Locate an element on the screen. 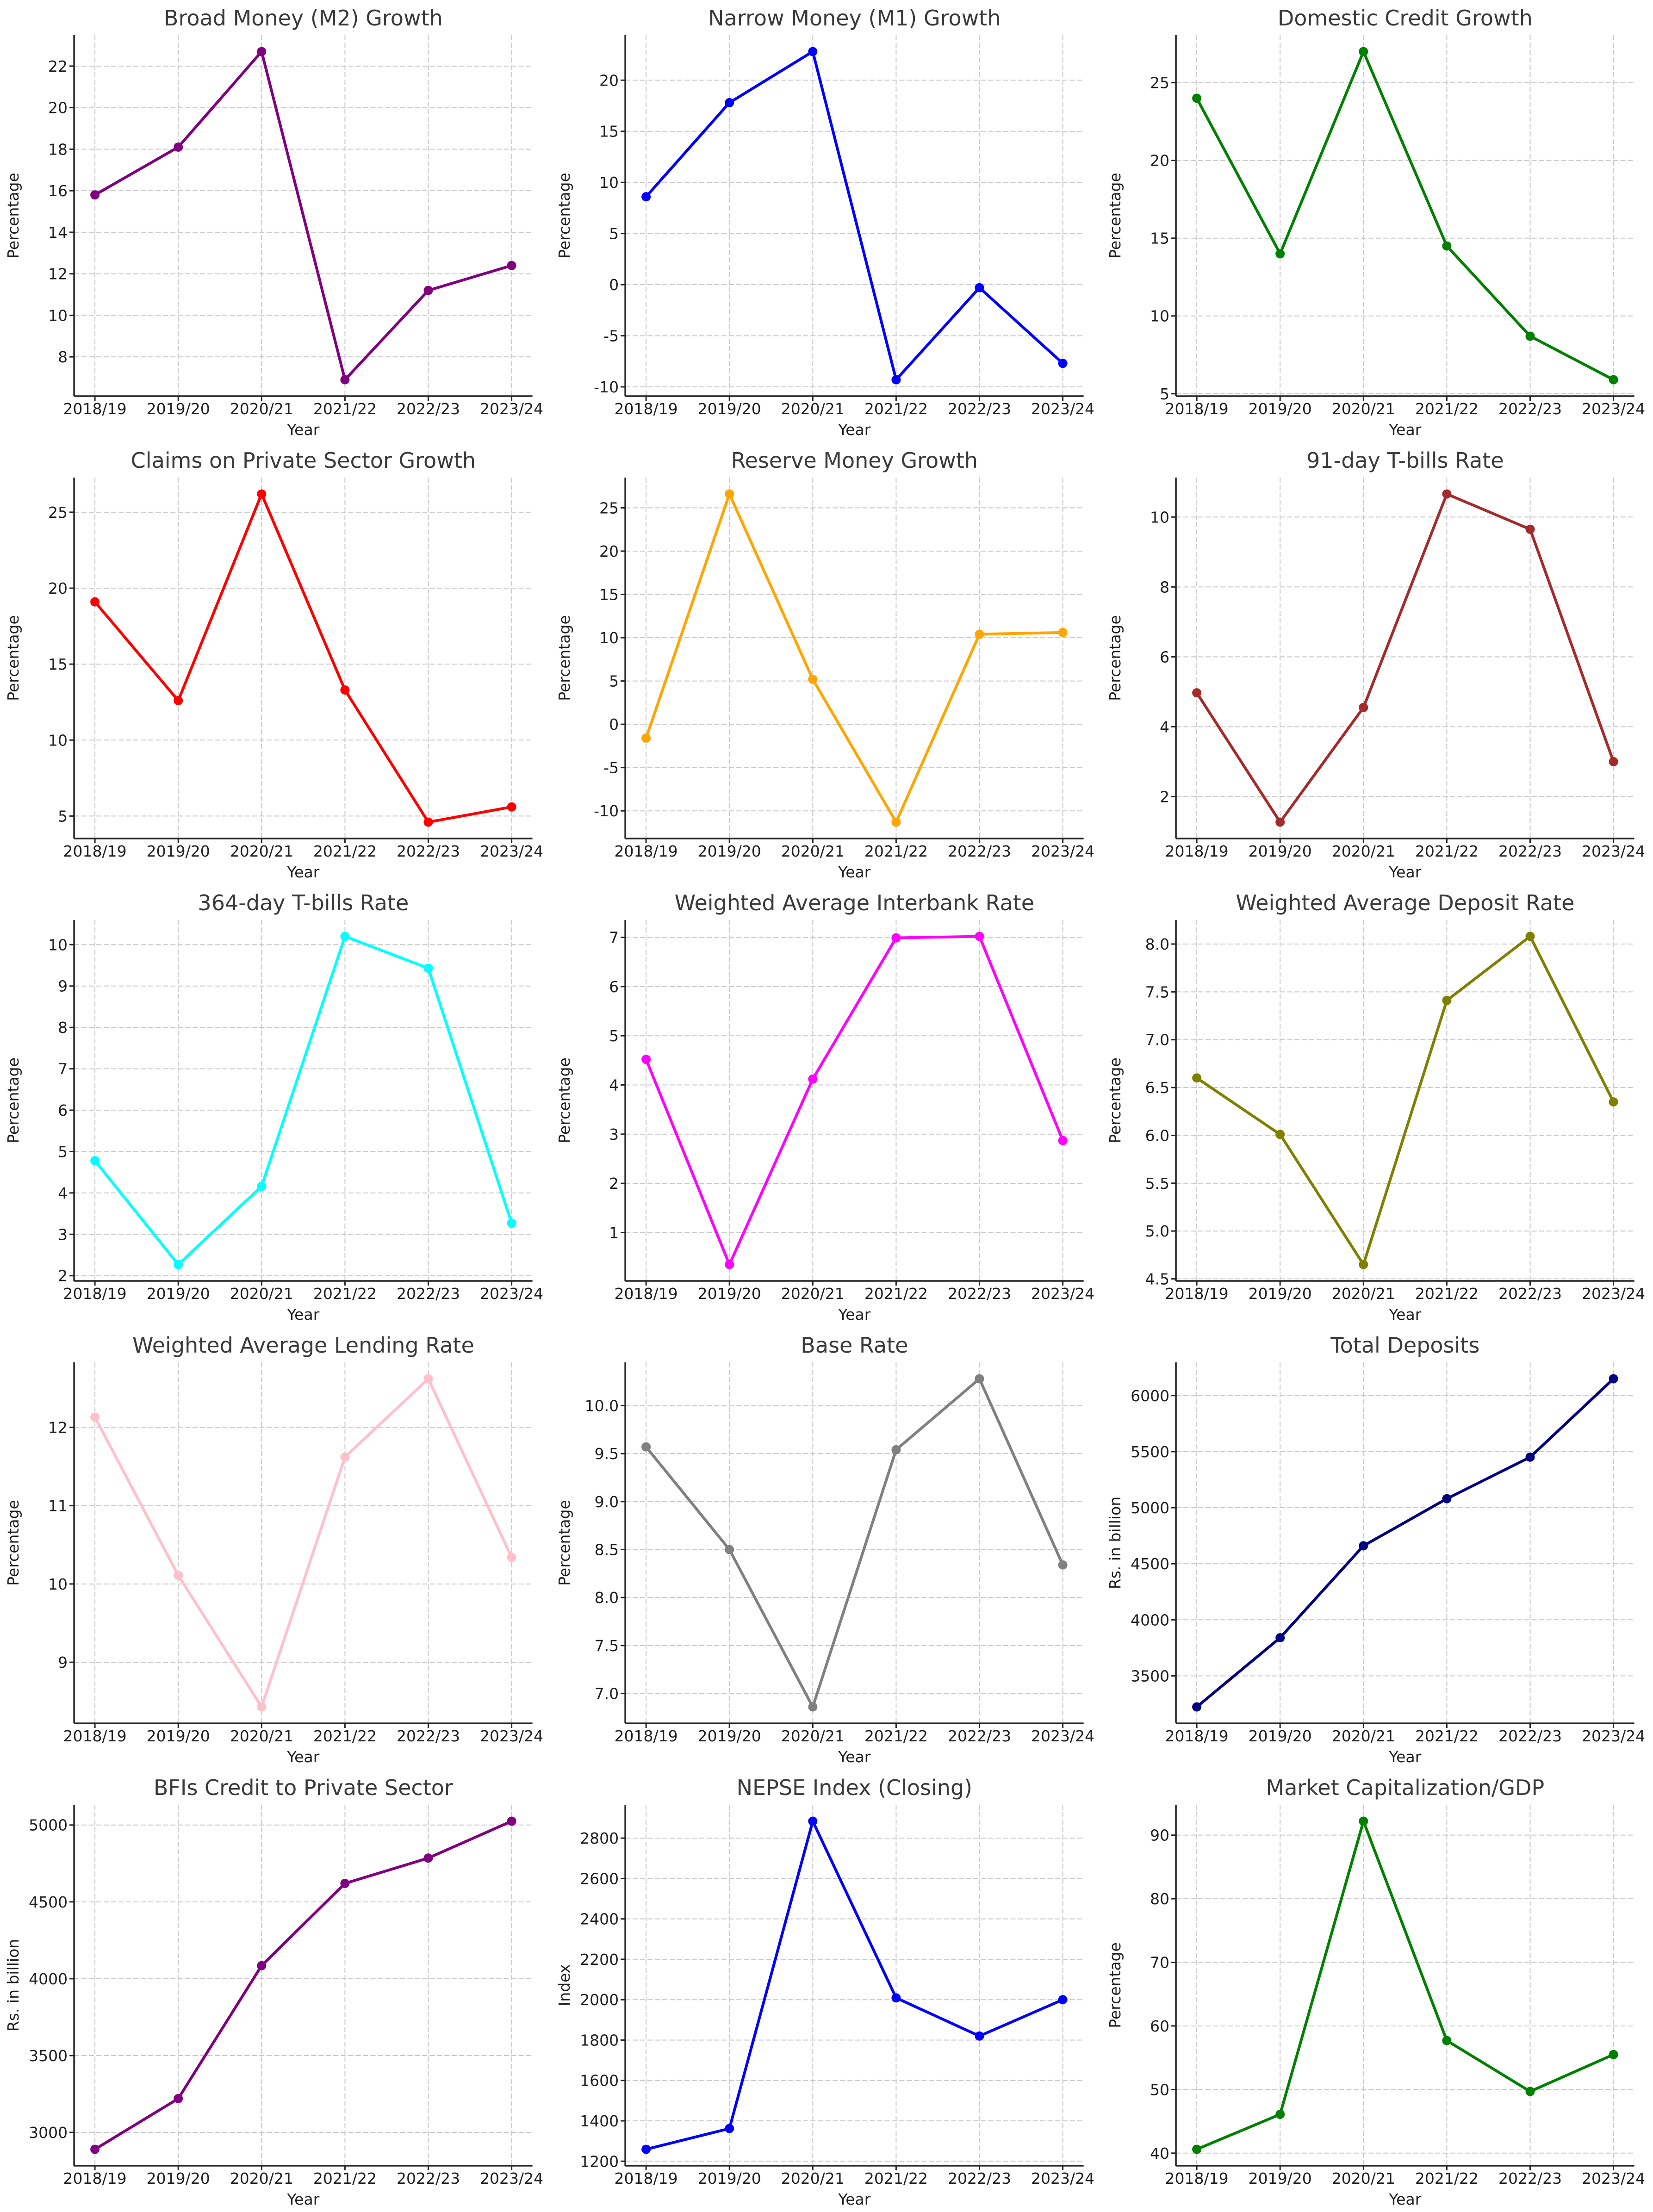 The height and width of the screenshot is (2212, 1653). y-tick-label: 2000 is located at coordinates (599, 2000).